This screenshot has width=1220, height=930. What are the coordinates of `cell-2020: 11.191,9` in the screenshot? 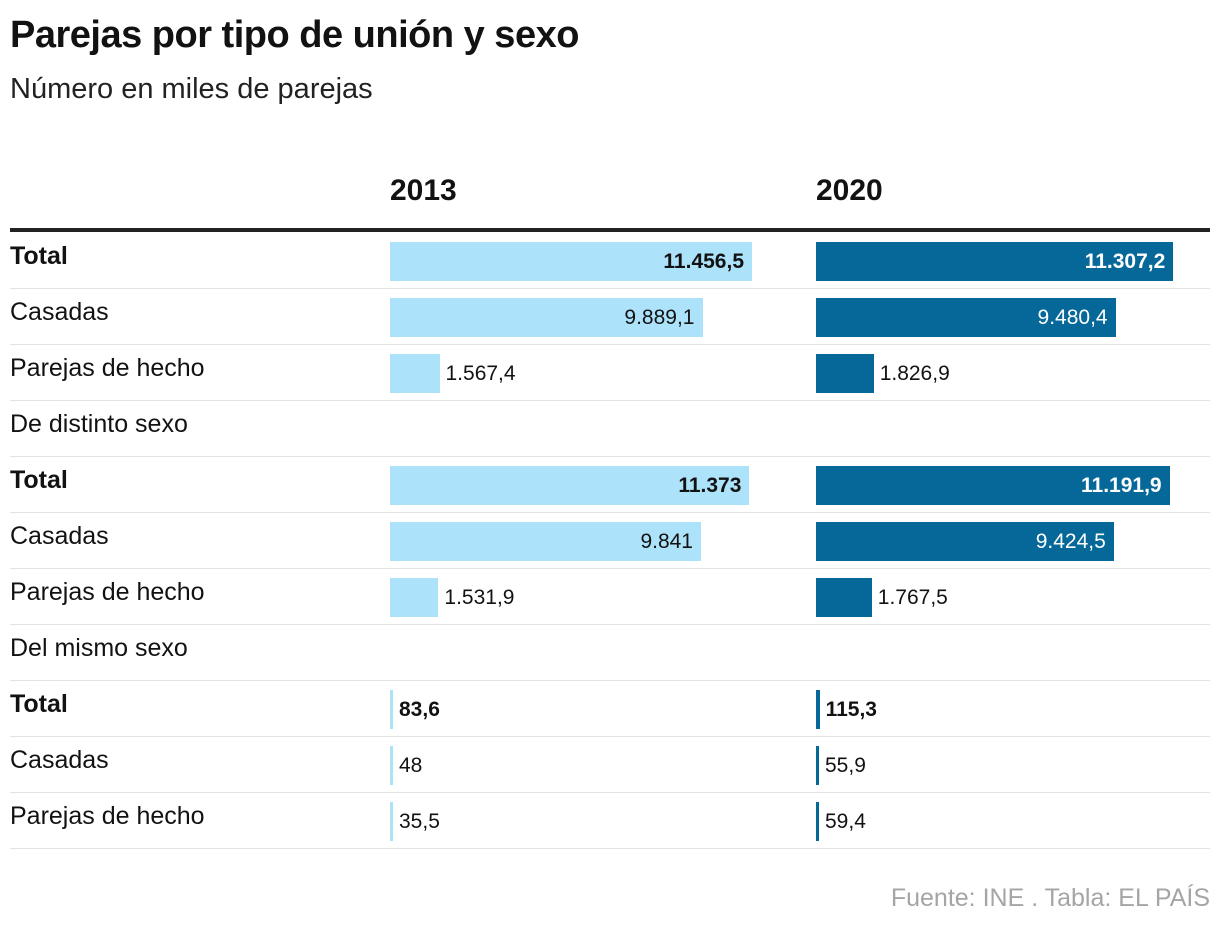 It's located at (1006, 485).